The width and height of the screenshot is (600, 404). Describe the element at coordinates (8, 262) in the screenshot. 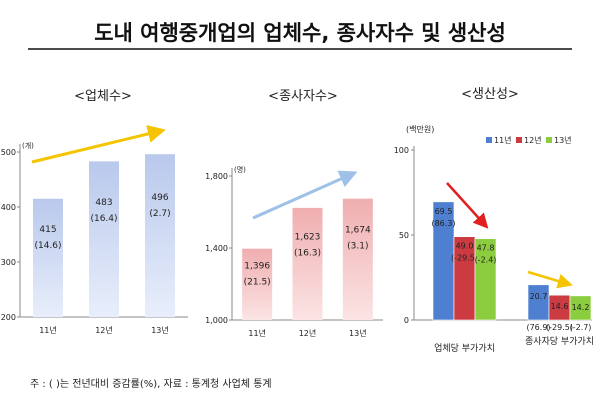

I see `firms-ytick-label: 300` at that location.